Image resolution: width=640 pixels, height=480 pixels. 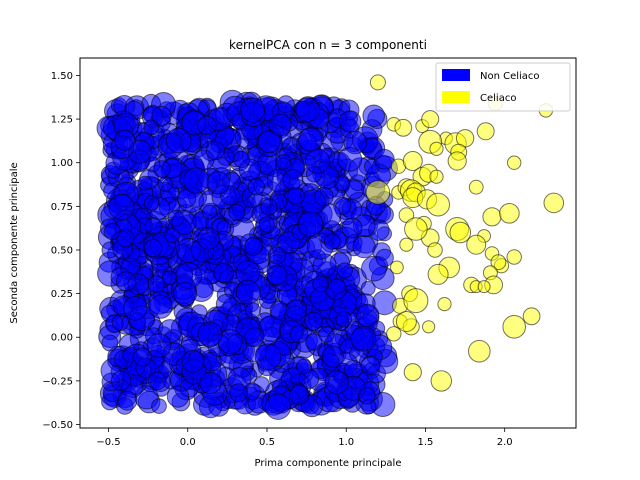 What do you see at coordinates (426, 442) in the screenshot?
I see `x-tick-label: 1.5` at bounding box center [426, 442].